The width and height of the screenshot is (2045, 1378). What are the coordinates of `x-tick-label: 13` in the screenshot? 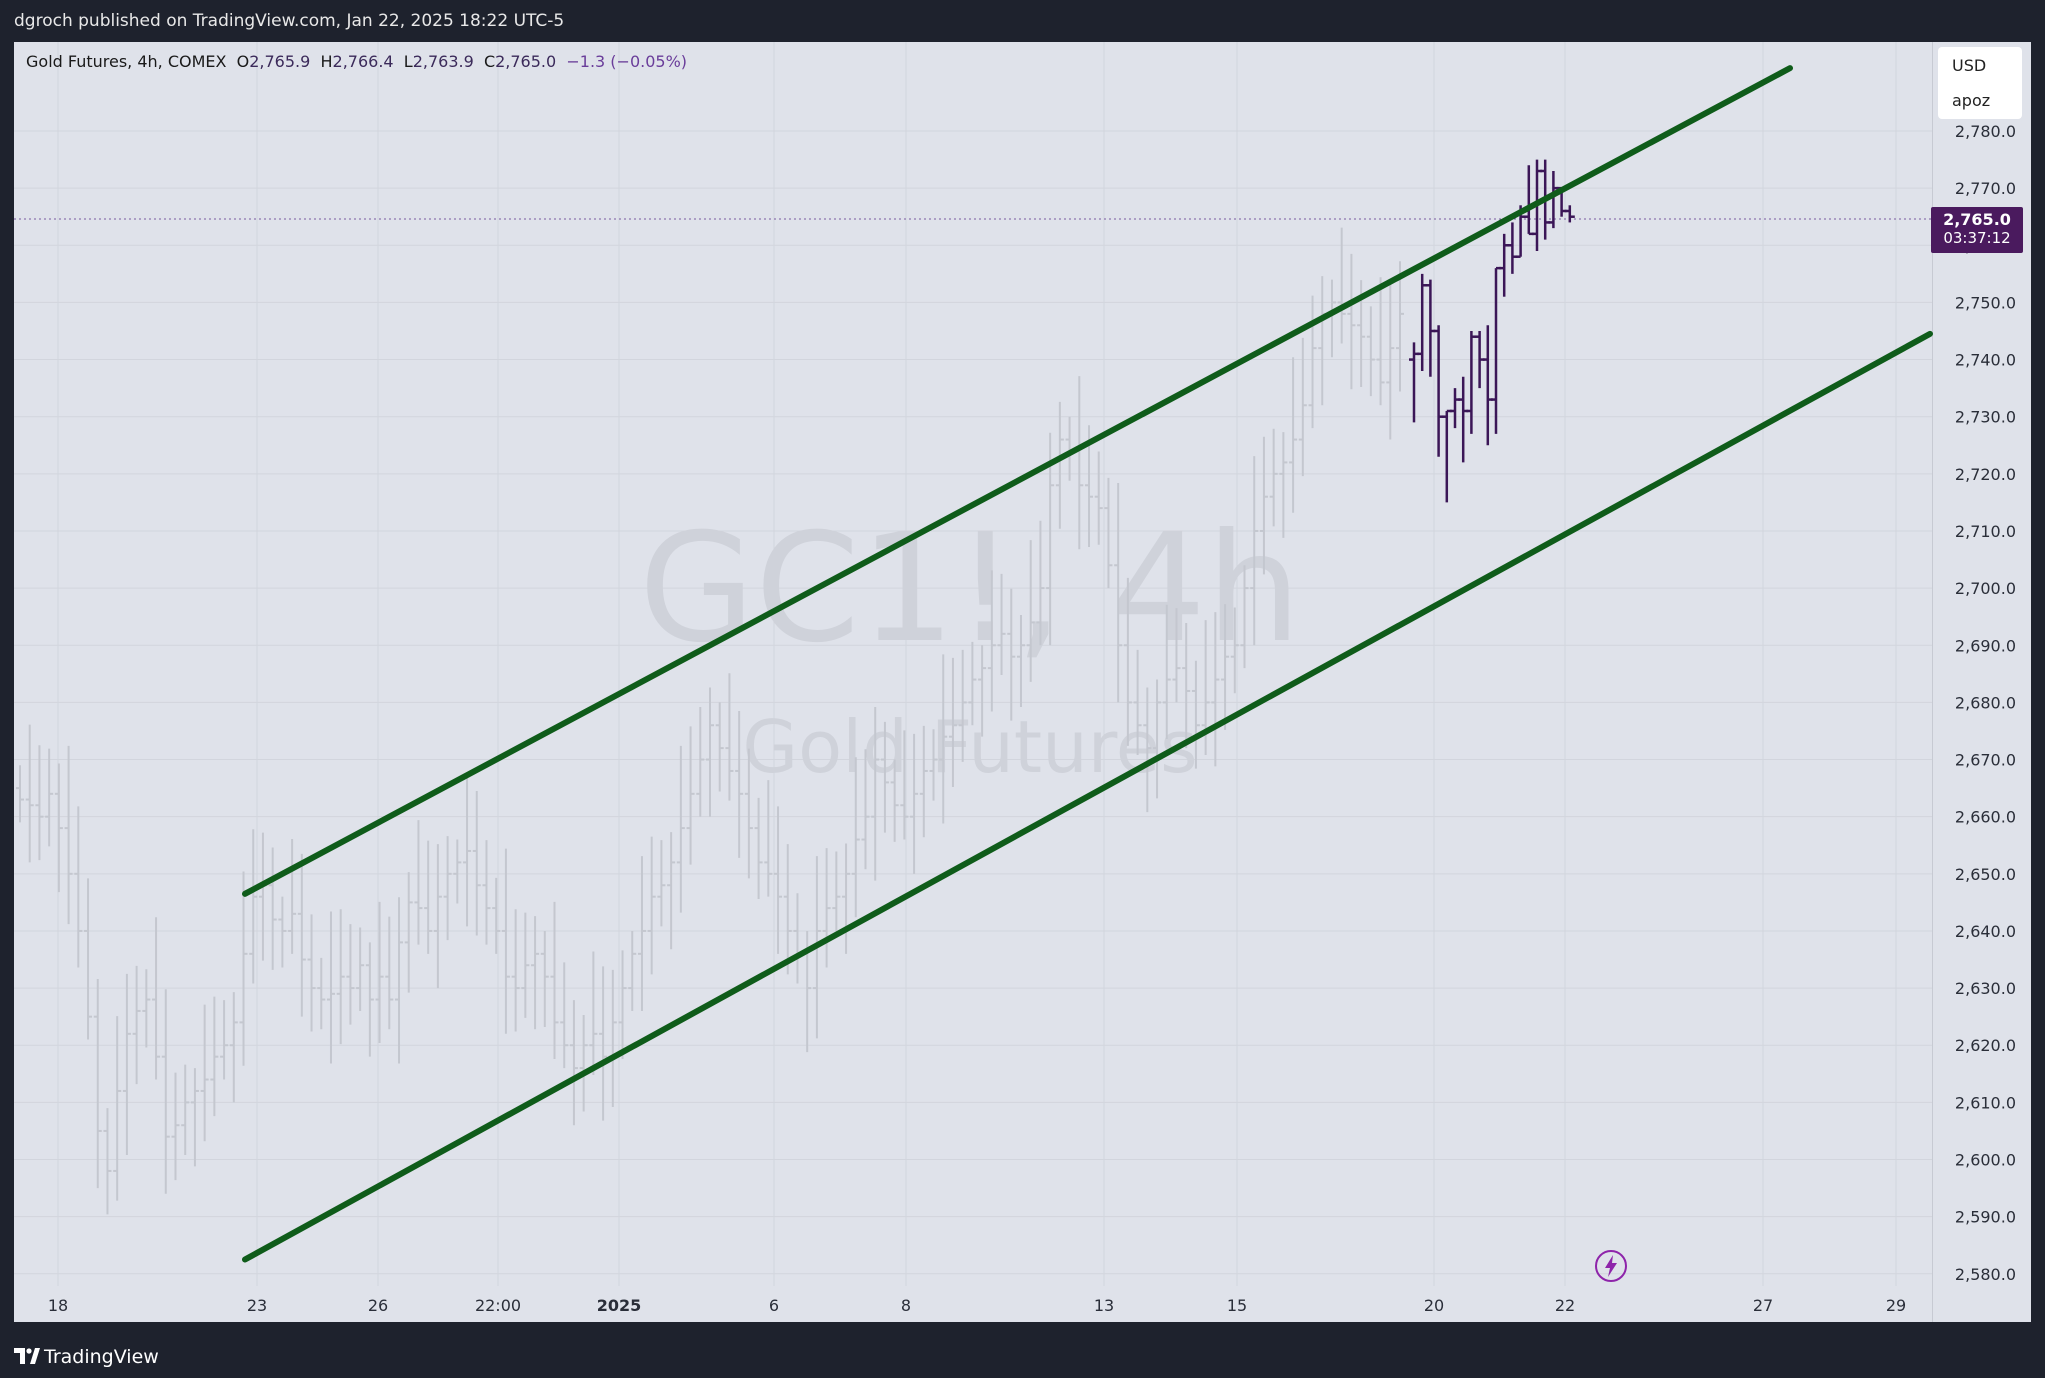 It's located at (1104, 1305).